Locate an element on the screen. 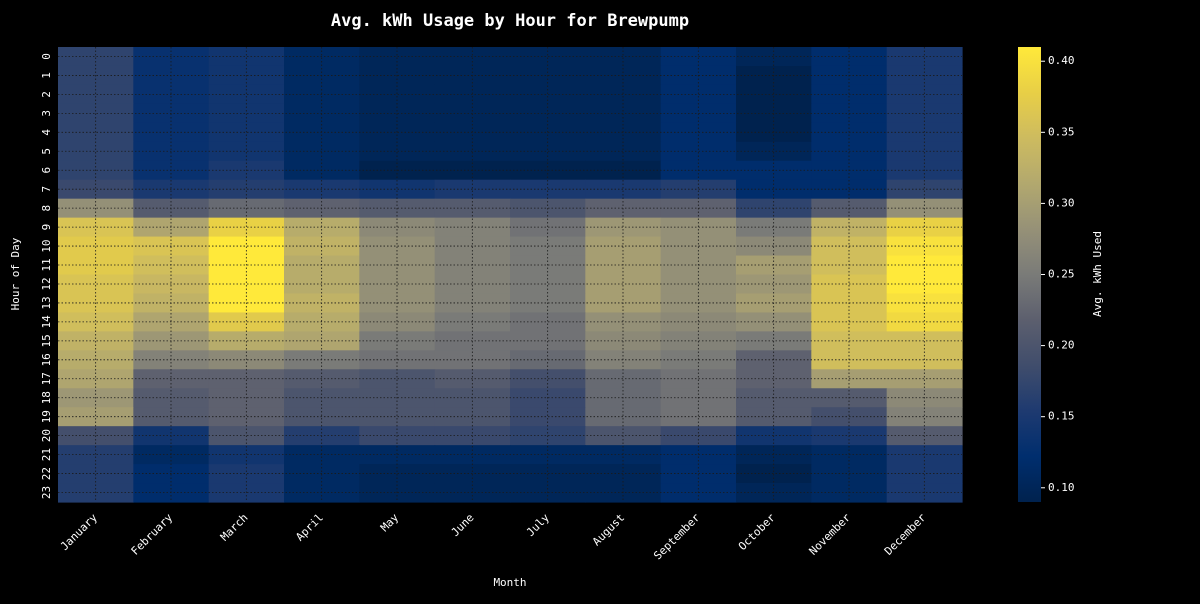  y-tick-label: 7 is located at coordinates (46, 189).